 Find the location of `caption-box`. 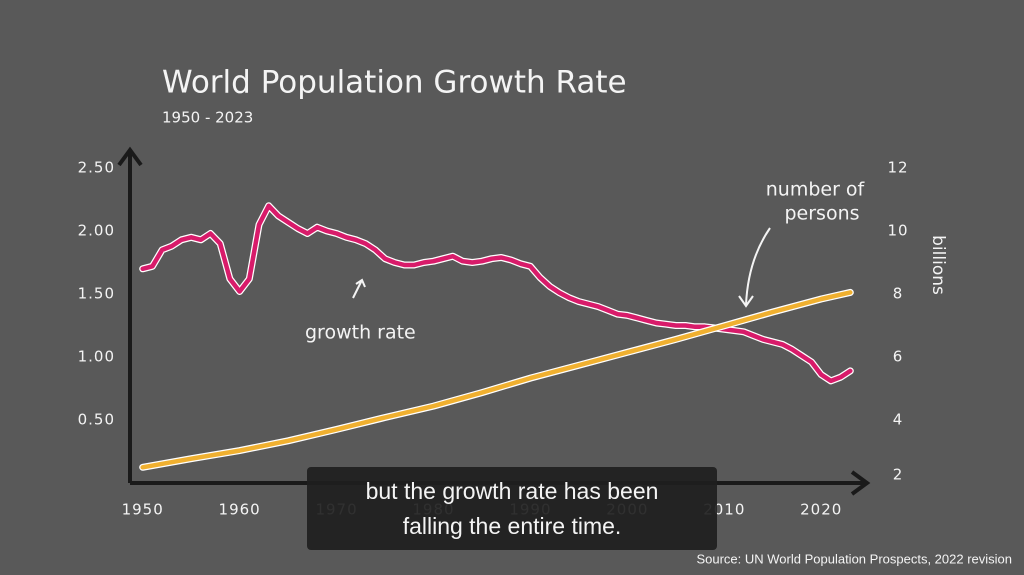

caption-box is located at coordinates (512, 508).